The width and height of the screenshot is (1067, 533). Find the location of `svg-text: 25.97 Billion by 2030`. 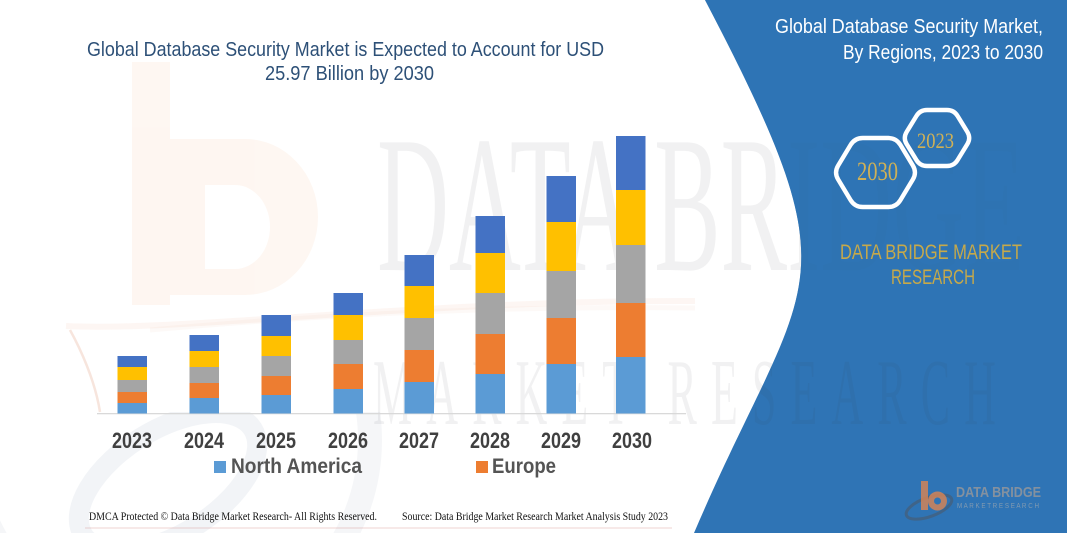

svg-text: 25.97 Billion by 2030 is located at coordinates (349, 74).